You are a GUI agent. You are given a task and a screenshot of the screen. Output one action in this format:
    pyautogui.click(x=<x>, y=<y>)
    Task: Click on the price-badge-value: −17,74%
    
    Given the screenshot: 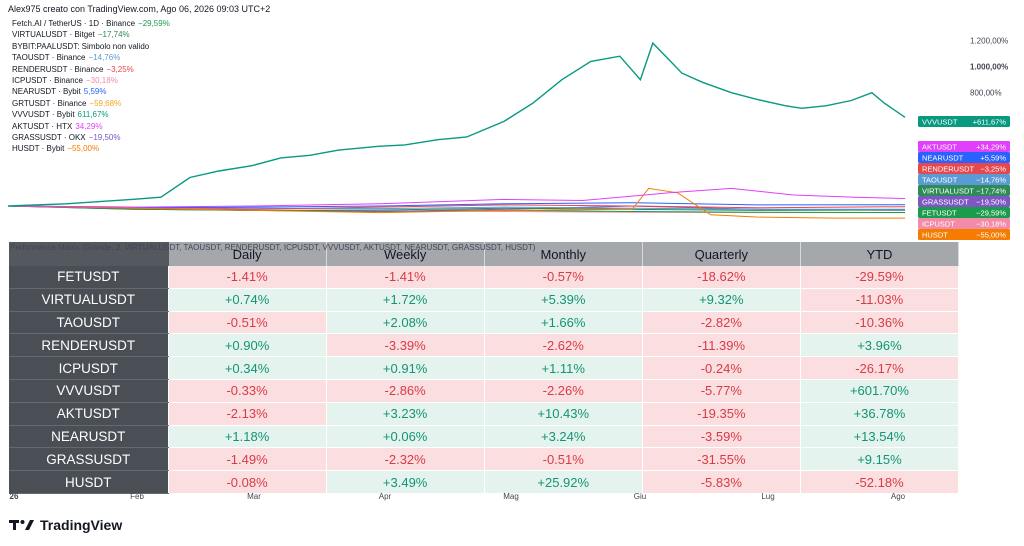 What is the action you would take?
    pyautogui.click(x=991, y=191)
    